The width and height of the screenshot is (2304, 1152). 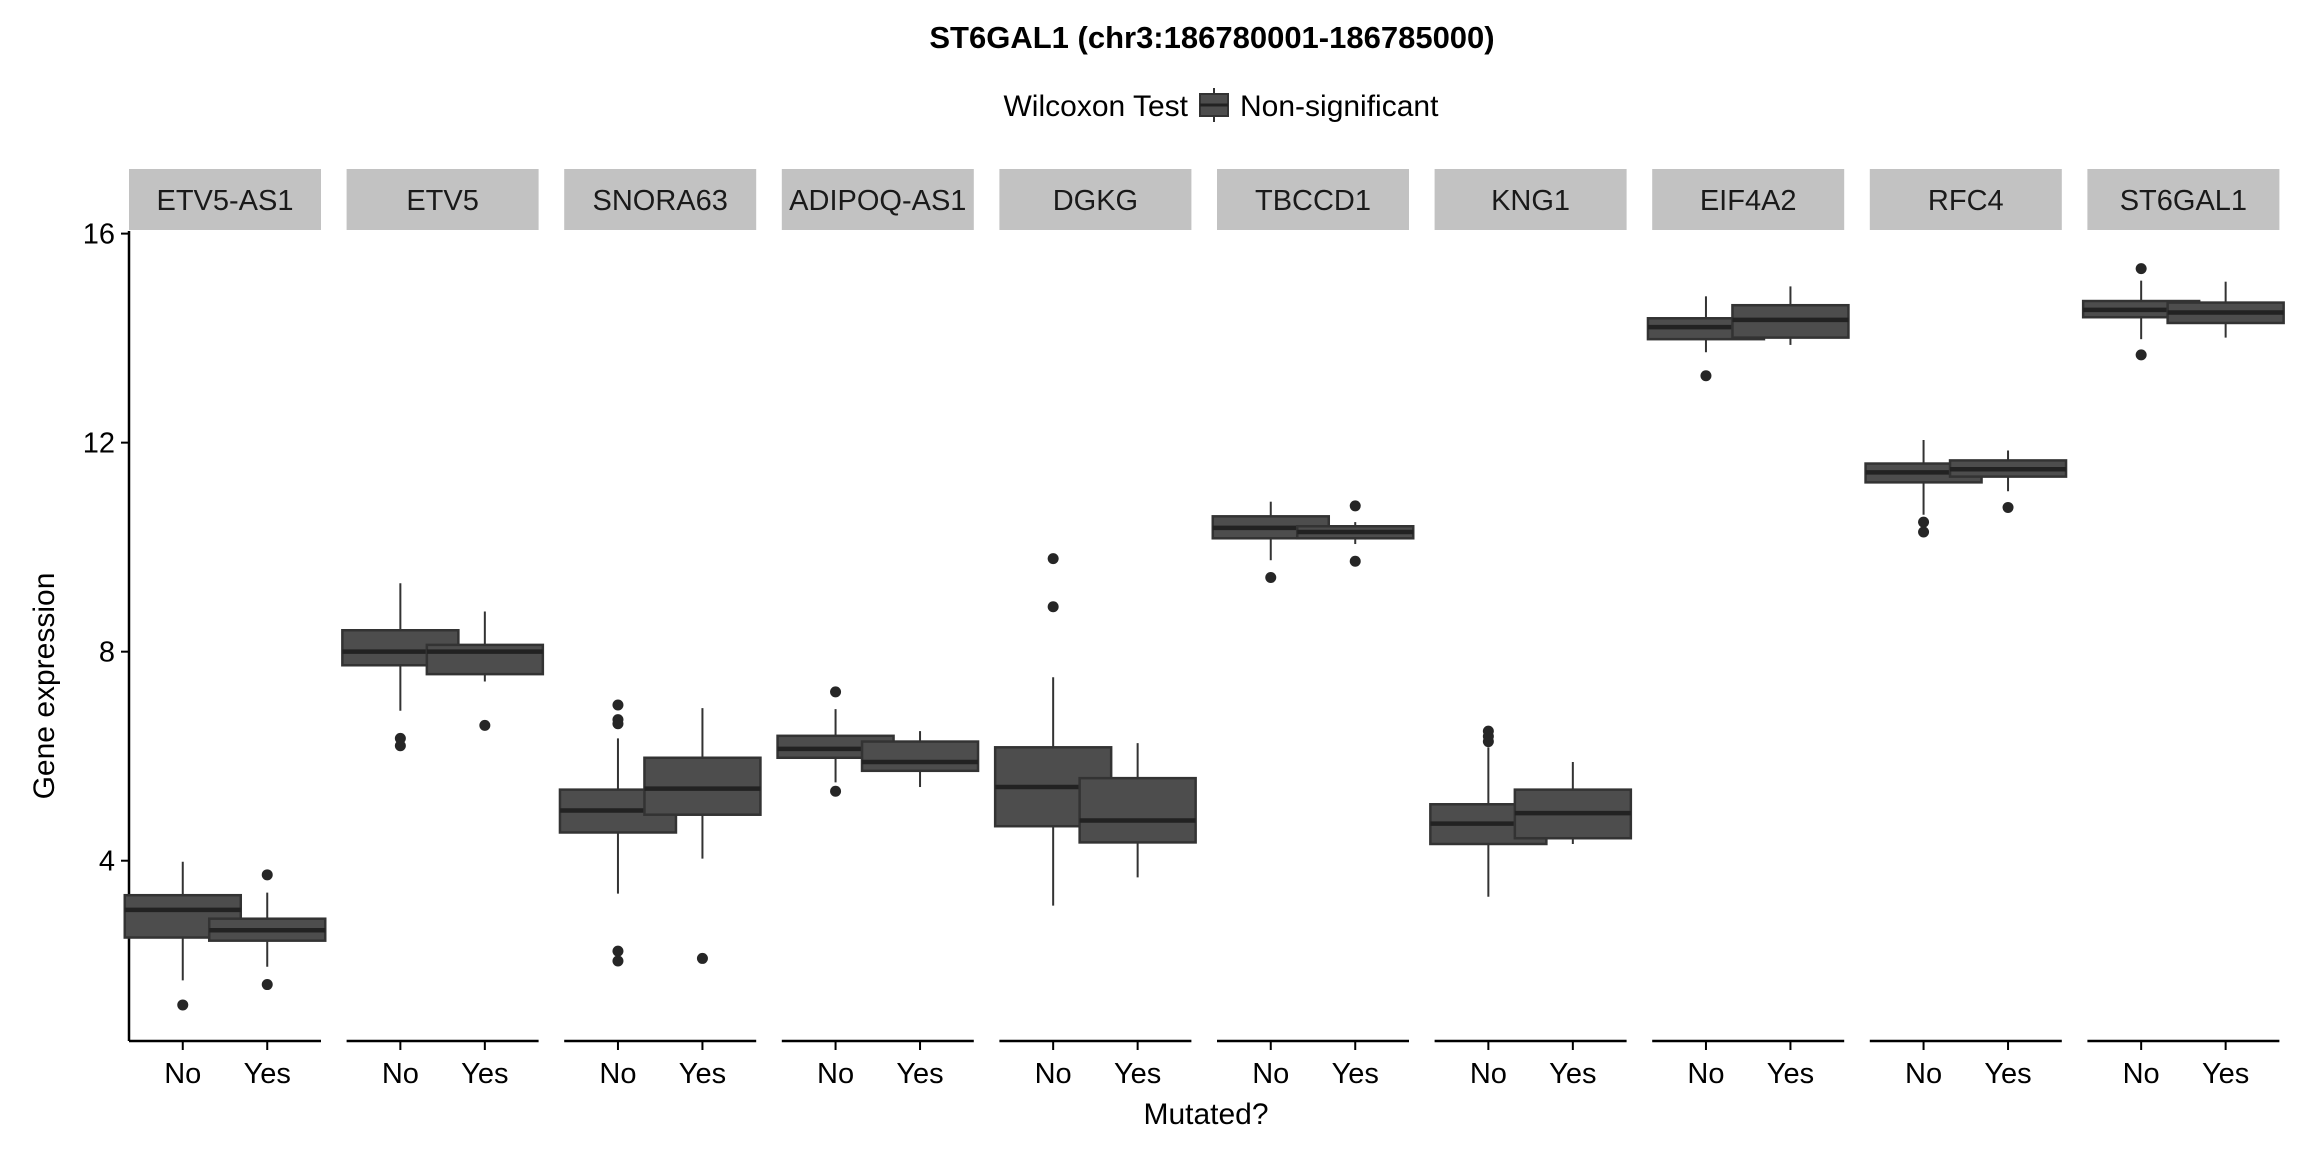 I want to click on y-tick-label: 8, so click(x=107, y=653).